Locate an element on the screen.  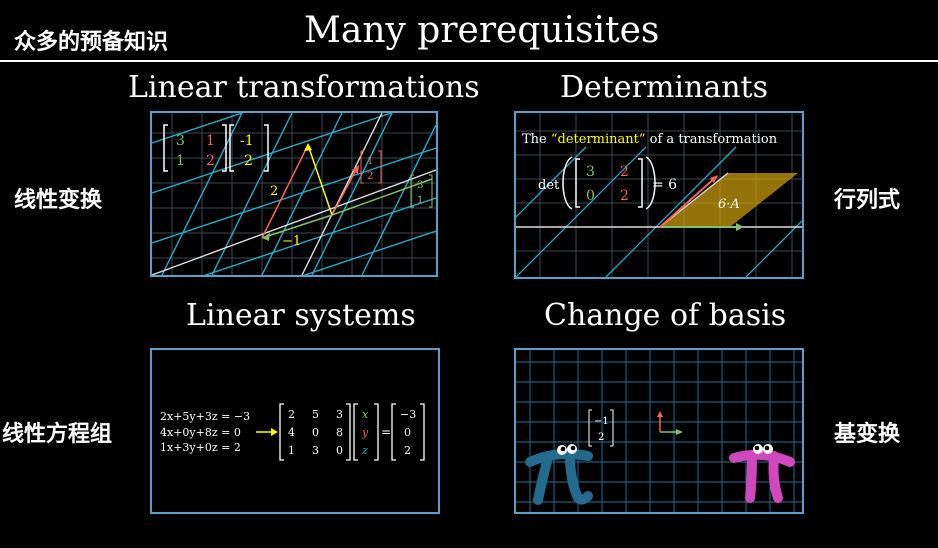
det-caption-suffix: of a transformation is located at coordinates (712, 139).